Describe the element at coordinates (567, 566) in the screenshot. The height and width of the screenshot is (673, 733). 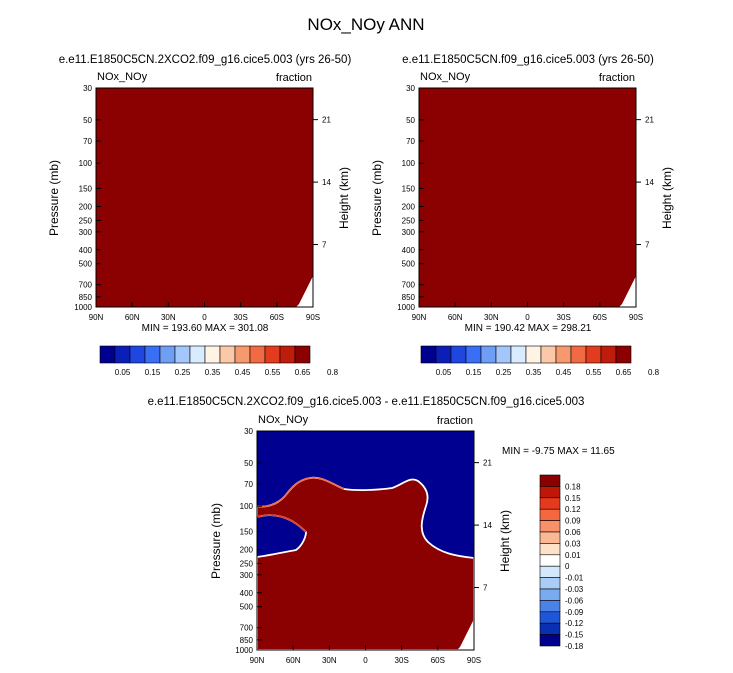
I see `colorbar-label: 0` at that location.